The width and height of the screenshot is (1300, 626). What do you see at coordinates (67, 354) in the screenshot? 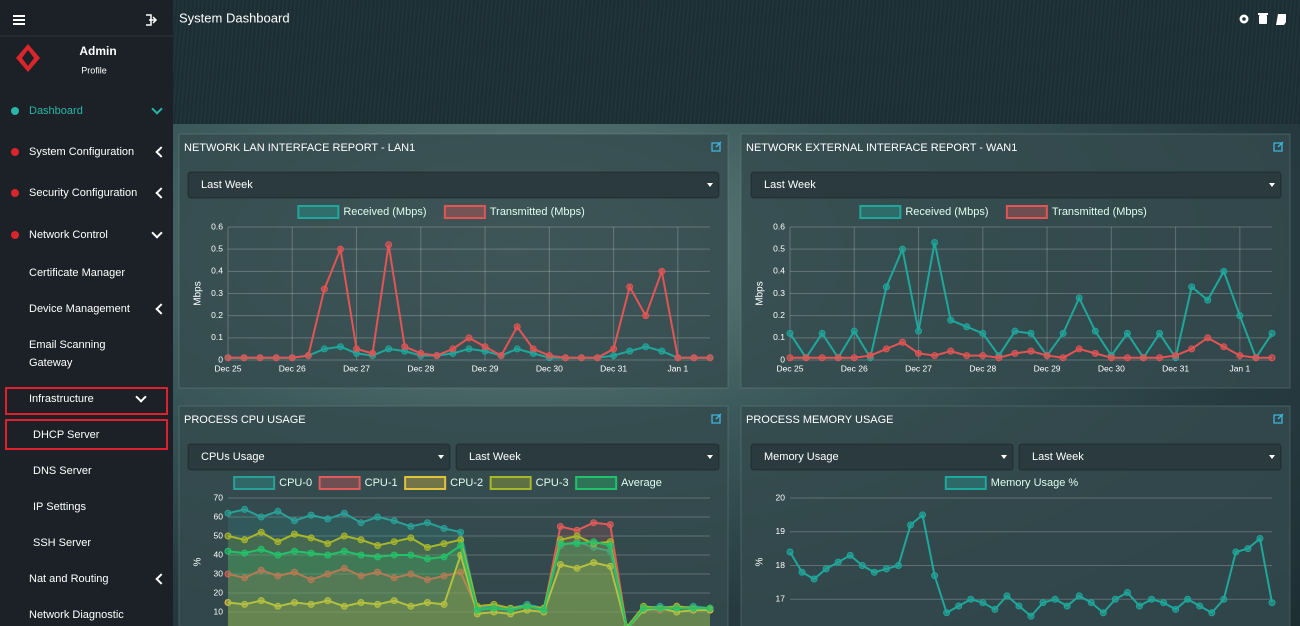
I see `menu-item: Email Scanning Gateway` at bounding box center [67, 354].